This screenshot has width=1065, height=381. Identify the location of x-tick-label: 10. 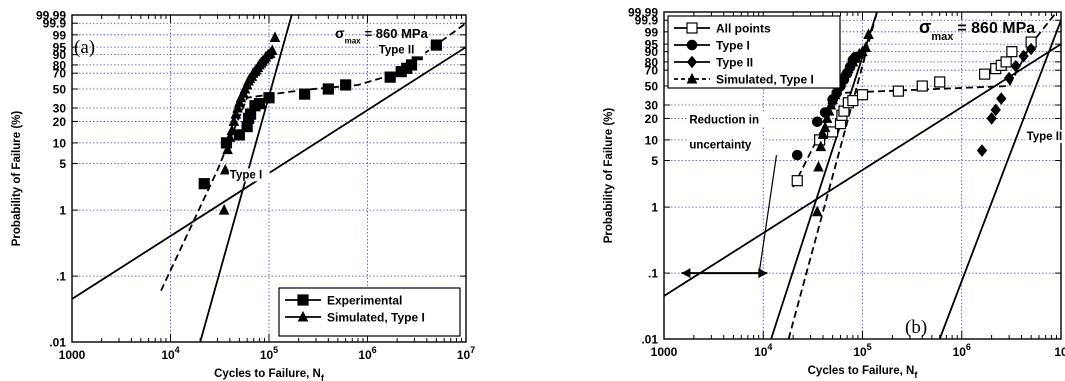
(1059, 352).